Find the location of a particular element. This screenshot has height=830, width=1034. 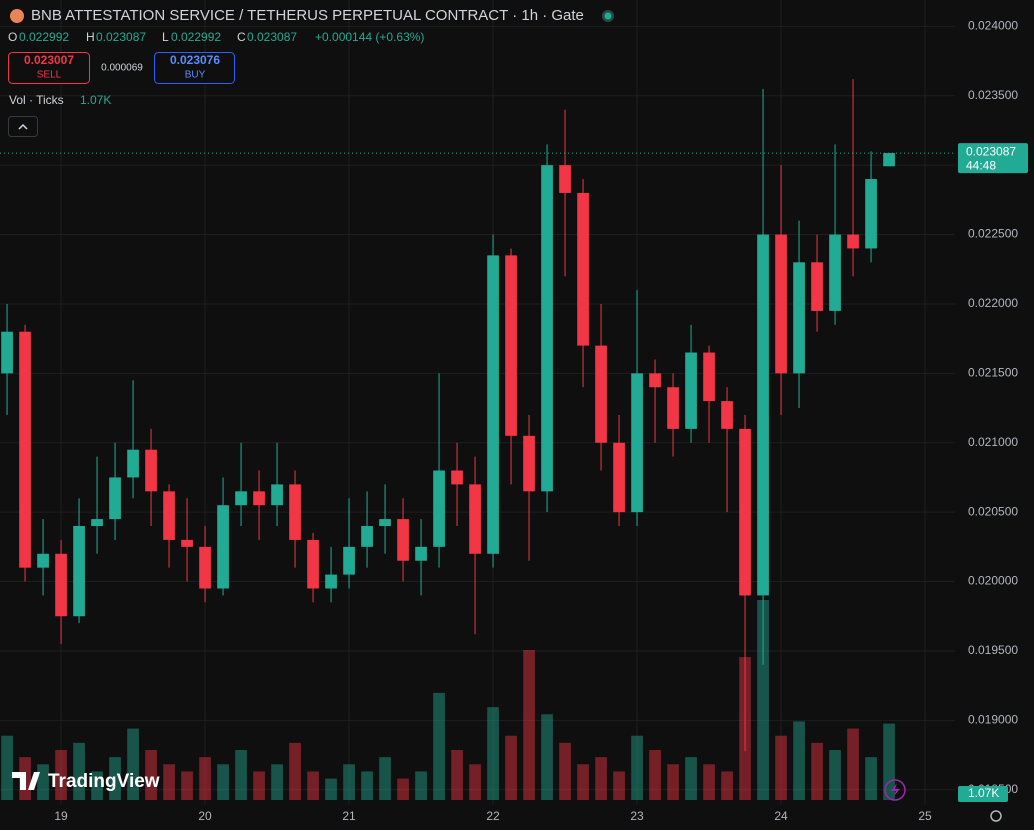

x-tick-label: 25 is located at coordinates (925, 816).